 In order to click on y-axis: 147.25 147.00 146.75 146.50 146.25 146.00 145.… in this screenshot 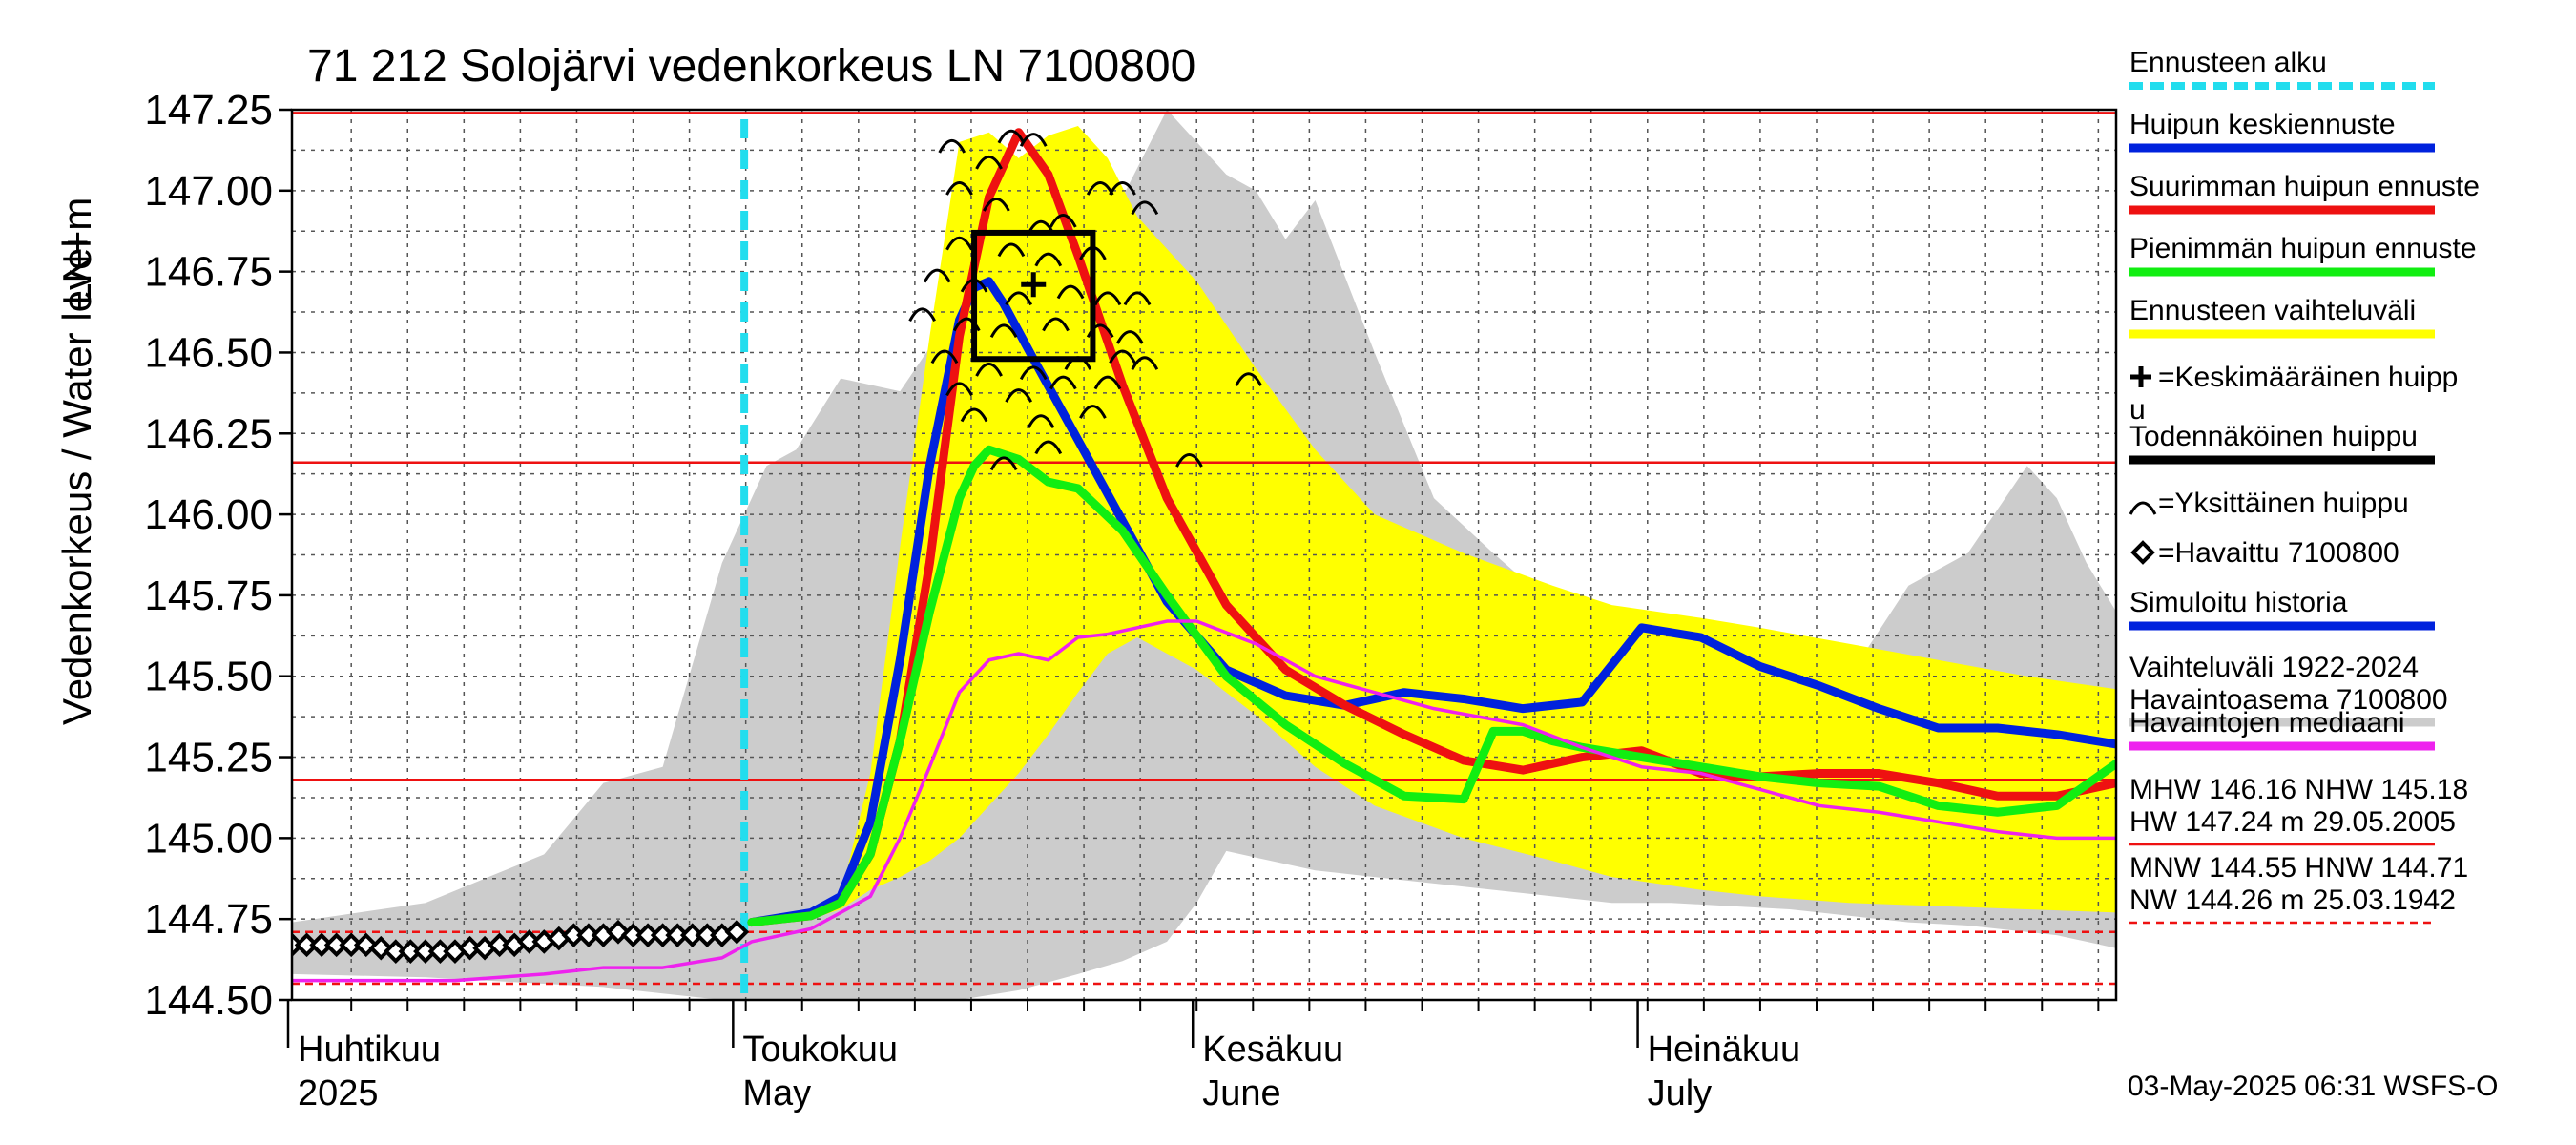, I will do `click(218, 555)`.